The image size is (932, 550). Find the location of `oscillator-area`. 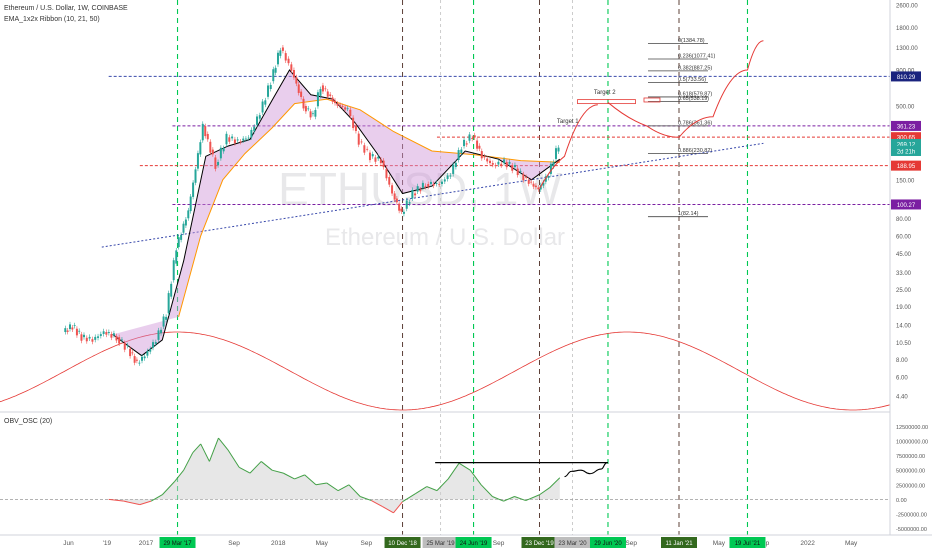

oscillator-area is located at coordinates (334, 475).